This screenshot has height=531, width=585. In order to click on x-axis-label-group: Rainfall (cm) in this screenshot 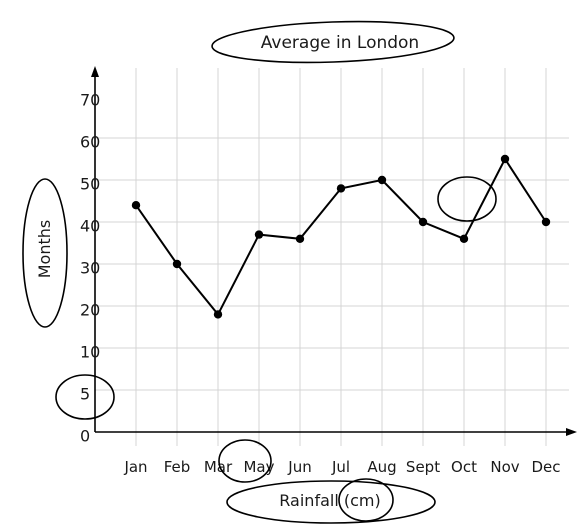, I will do `click(331, 501)`.